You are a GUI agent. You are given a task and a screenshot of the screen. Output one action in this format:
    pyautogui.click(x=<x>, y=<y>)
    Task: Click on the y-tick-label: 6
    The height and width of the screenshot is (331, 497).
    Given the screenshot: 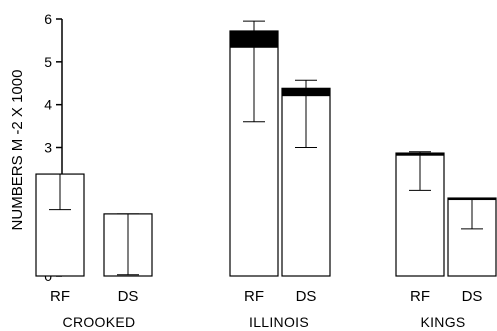 What is the action you would take?
    pyautogui.click(x=48, y=19)
    